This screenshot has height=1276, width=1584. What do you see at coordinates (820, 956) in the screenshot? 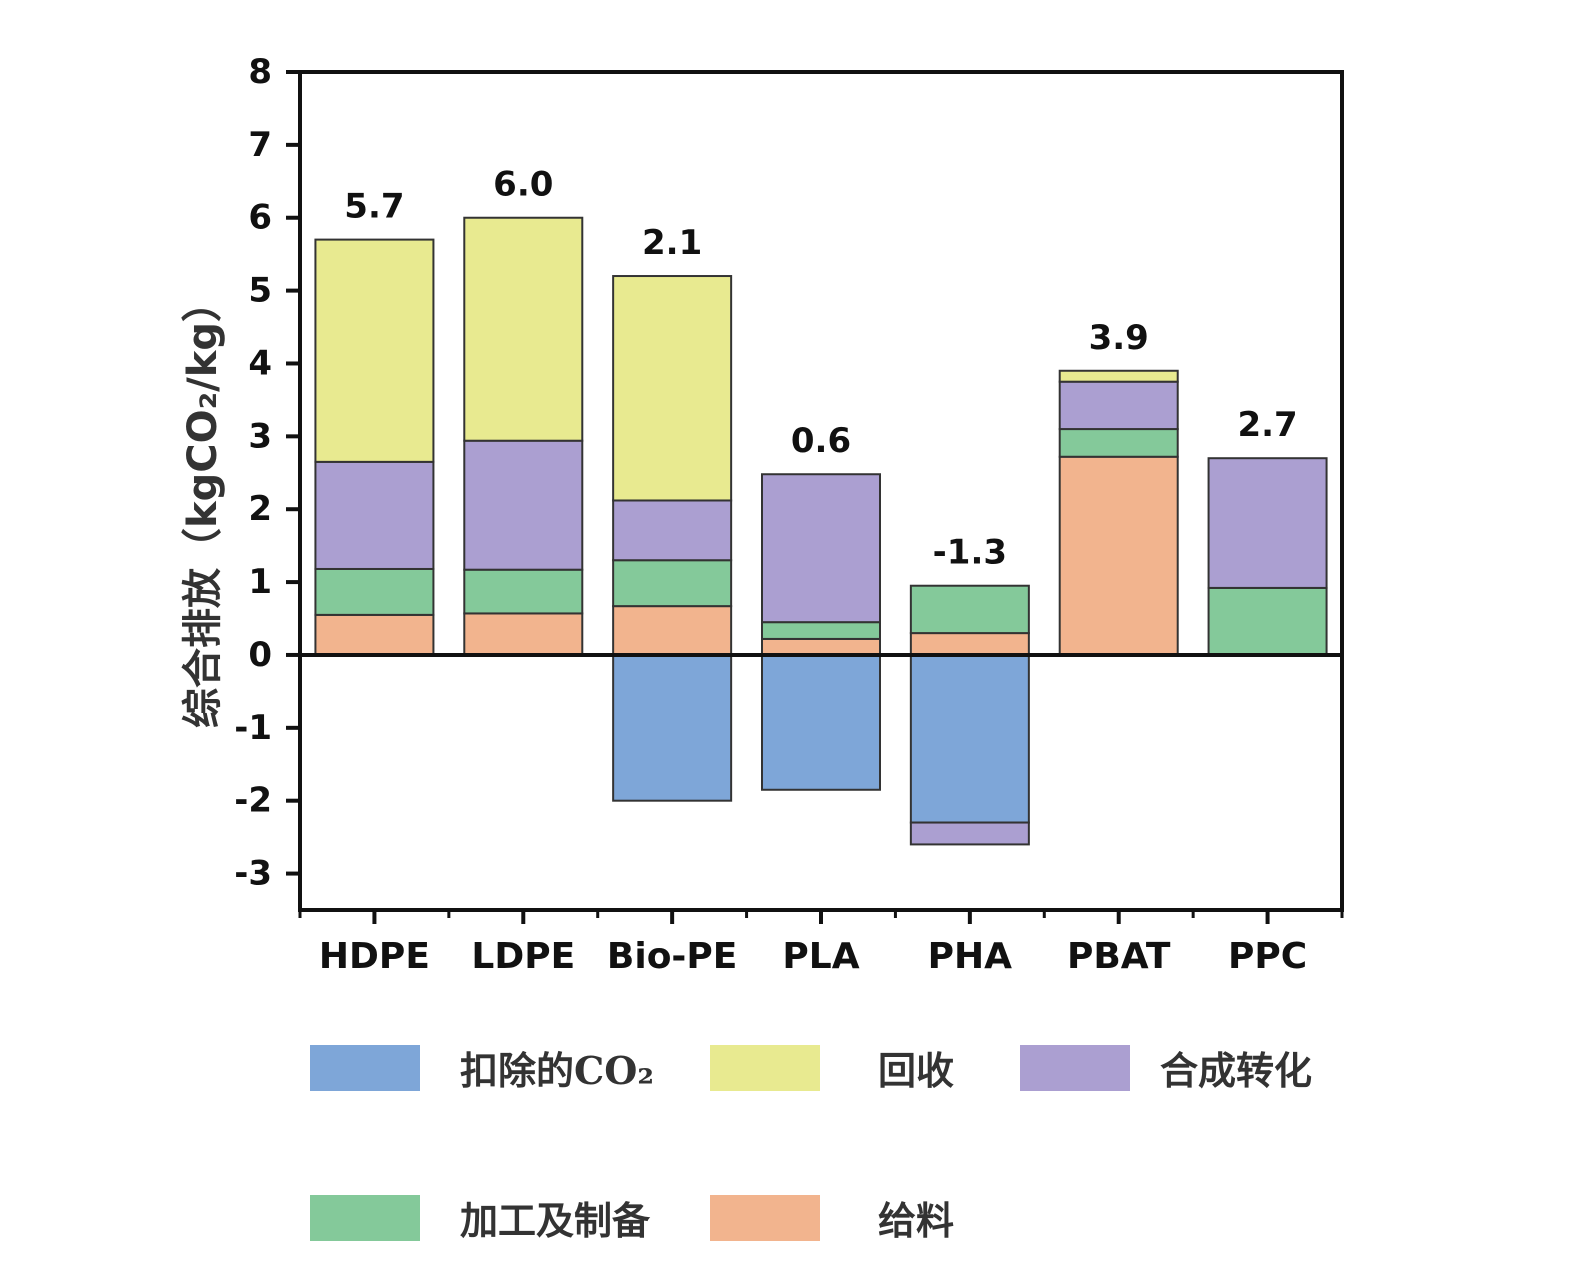
I see `x-tick-label: PLA` at bounding box center [820, 956].